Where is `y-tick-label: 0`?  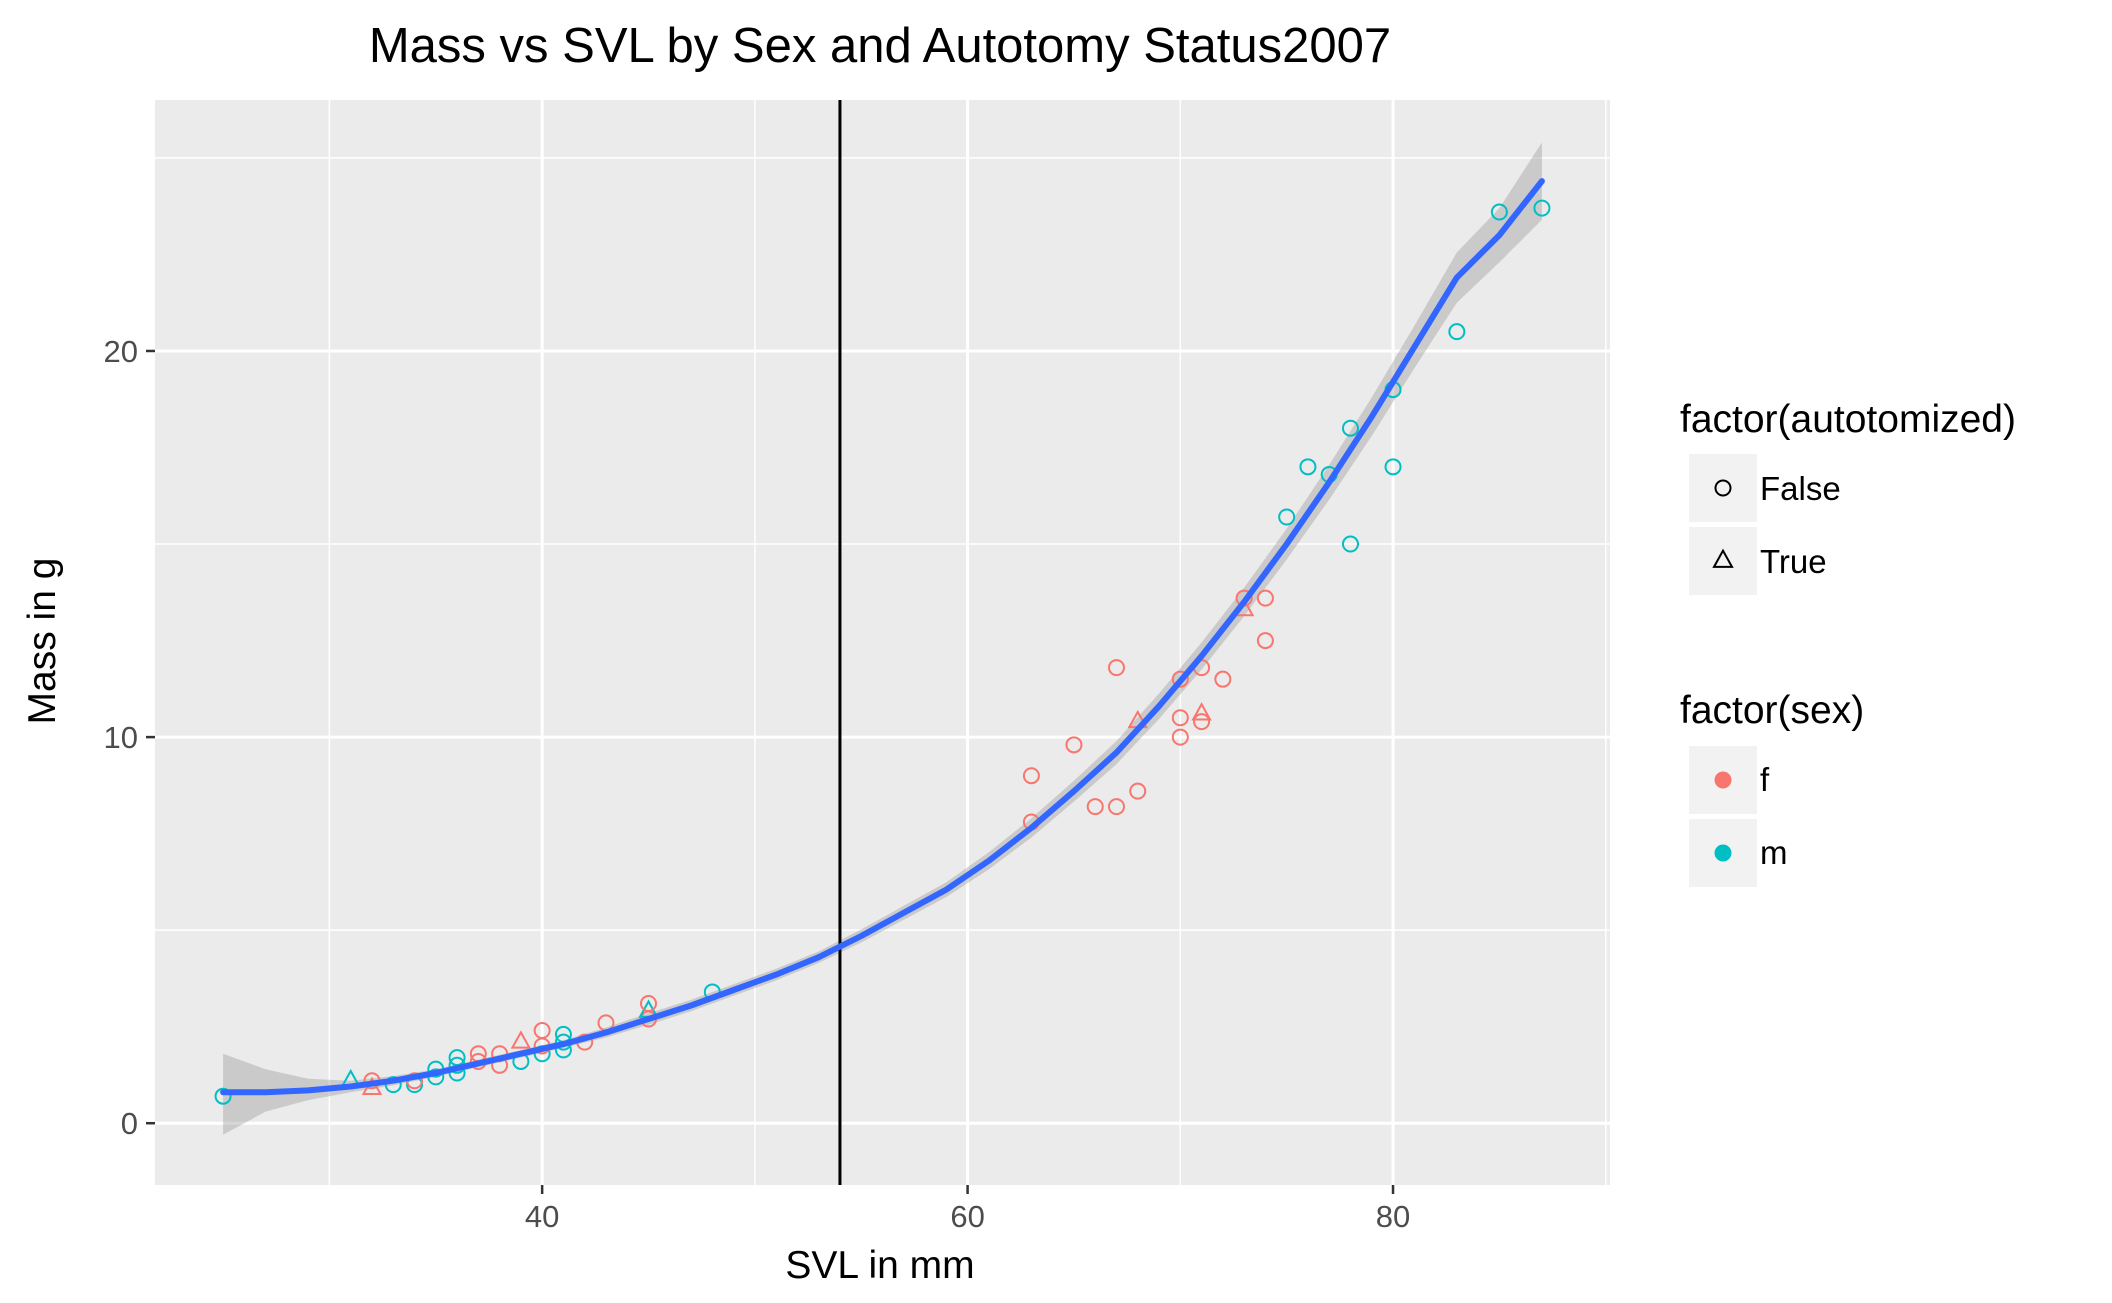 y-tick-label: 0 is located at coordinates (129, 1123).